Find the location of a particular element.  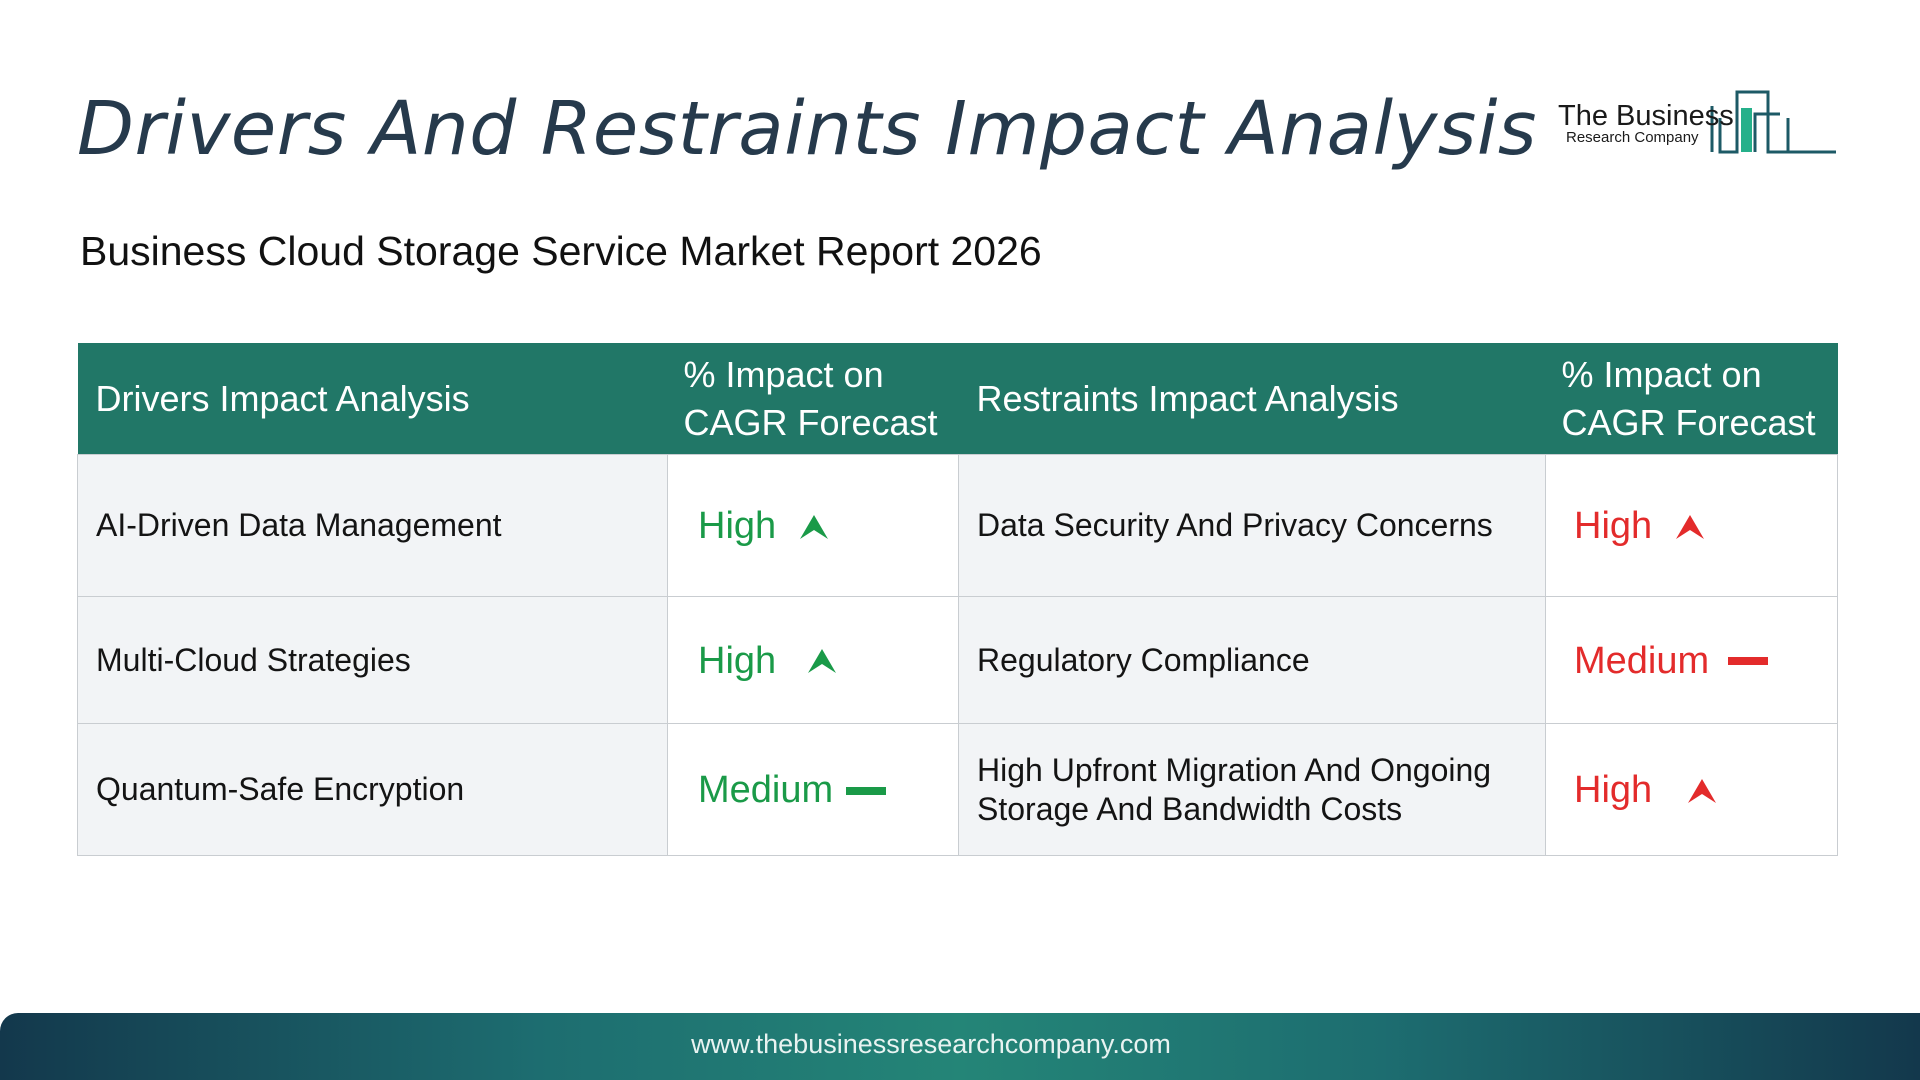

restraint-cell: Regulatory Compliance is located at coordinates (1252, 660).